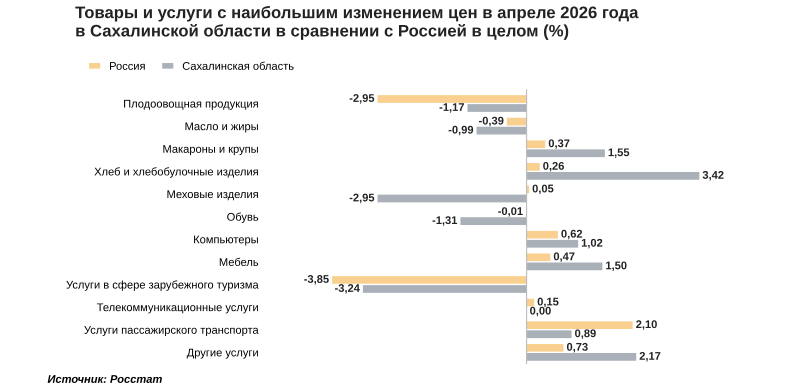  Describe the element at coordinates (127, 66) in the screenshot. I see `legend-label: Россия` at that location.